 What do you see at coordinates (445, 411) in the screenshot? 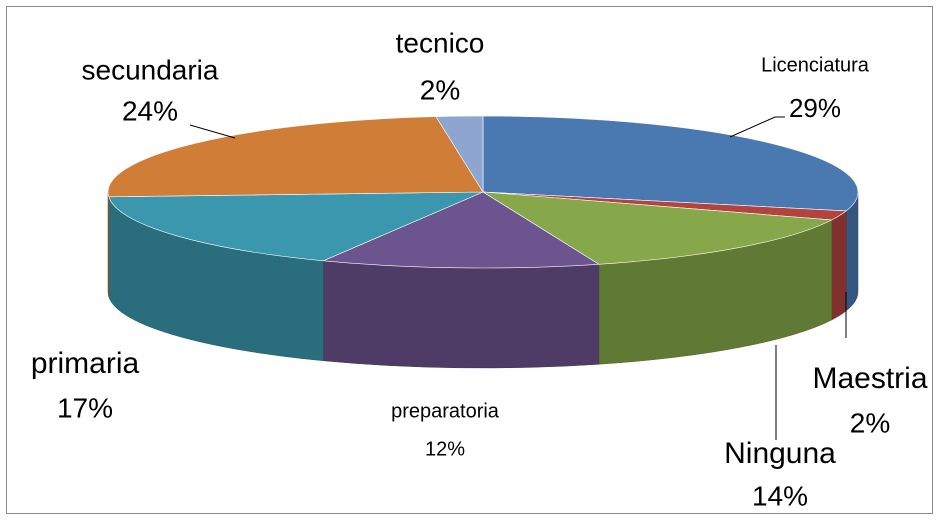
I see `slice-label: preparatoria` at bounding box center [445, 411].